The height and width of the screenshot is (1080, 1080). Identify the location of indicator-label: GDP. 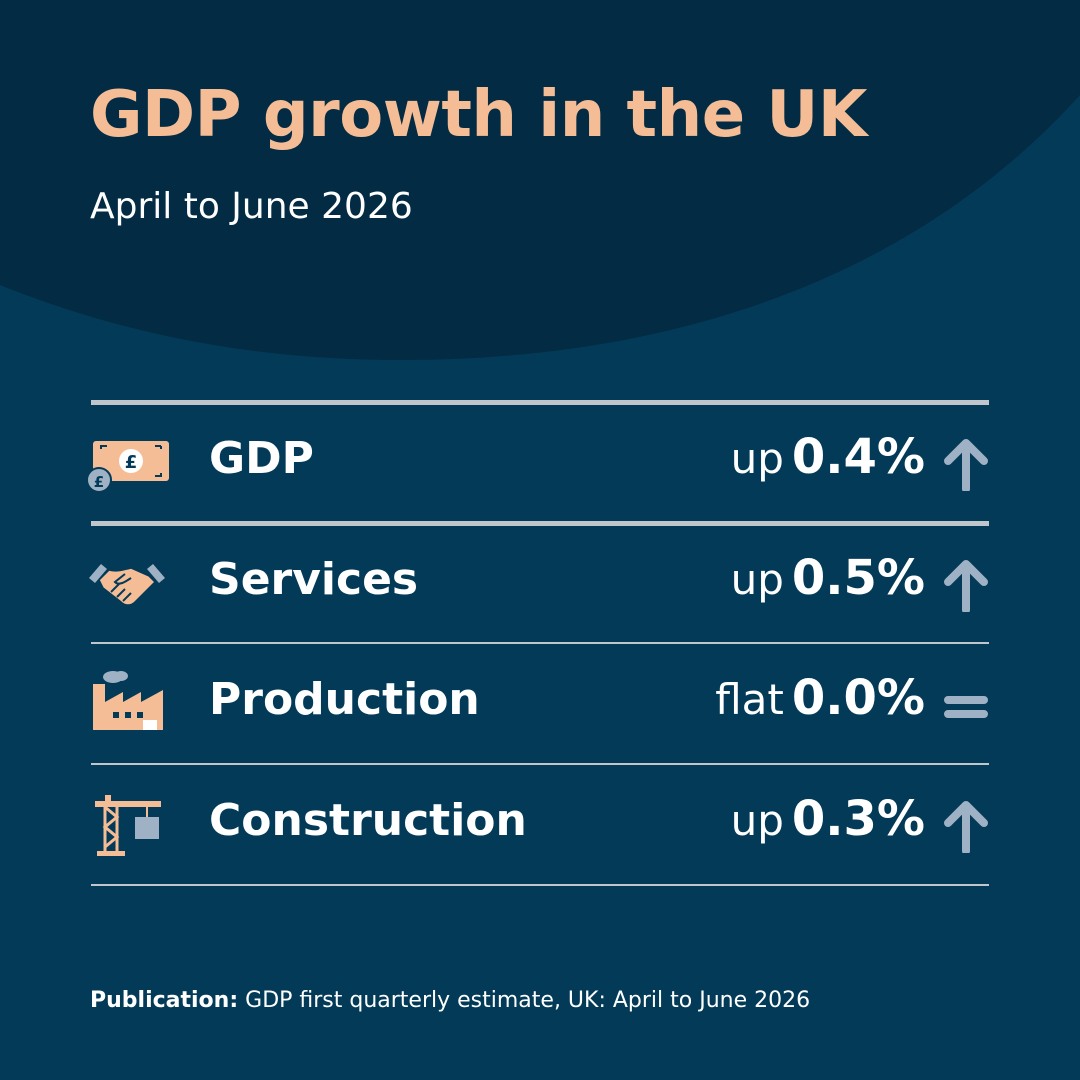
(261, 458).